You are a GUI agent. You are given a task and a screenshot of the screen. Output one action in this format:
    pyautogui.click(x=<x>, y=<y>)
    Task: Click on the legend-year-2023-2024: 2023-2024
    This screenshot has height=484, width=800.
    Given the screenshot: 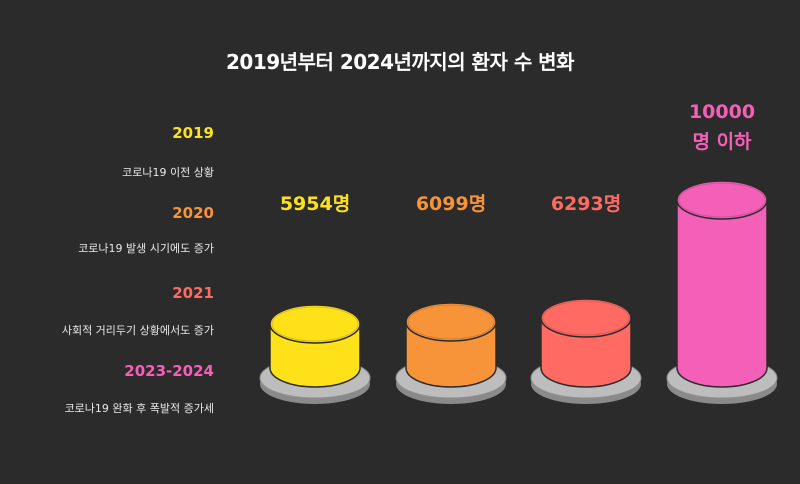 What is the action you would take?
    pyautogui.click(x=169, y=371)
    